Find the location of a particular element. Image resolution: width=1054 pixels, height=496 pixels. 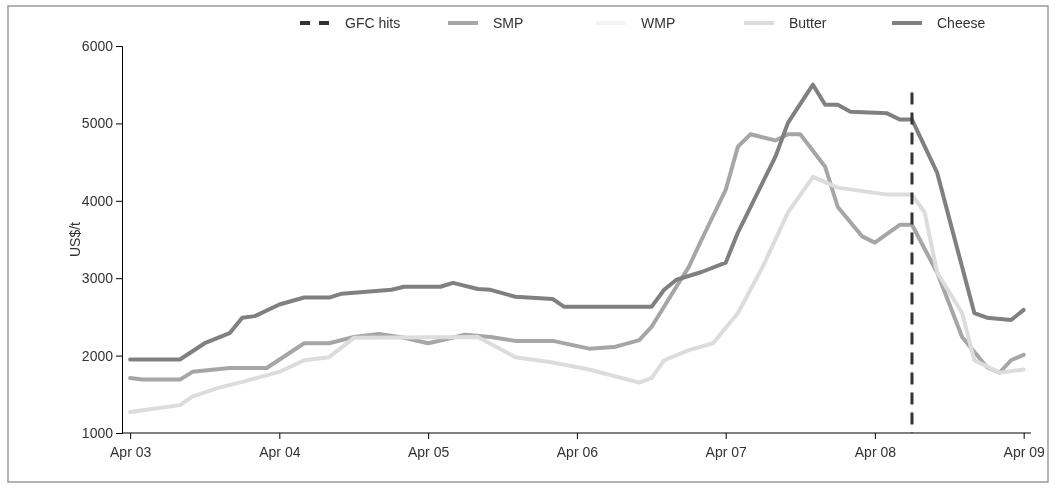

legend-label: Butter is located at coordinates (808, 23).